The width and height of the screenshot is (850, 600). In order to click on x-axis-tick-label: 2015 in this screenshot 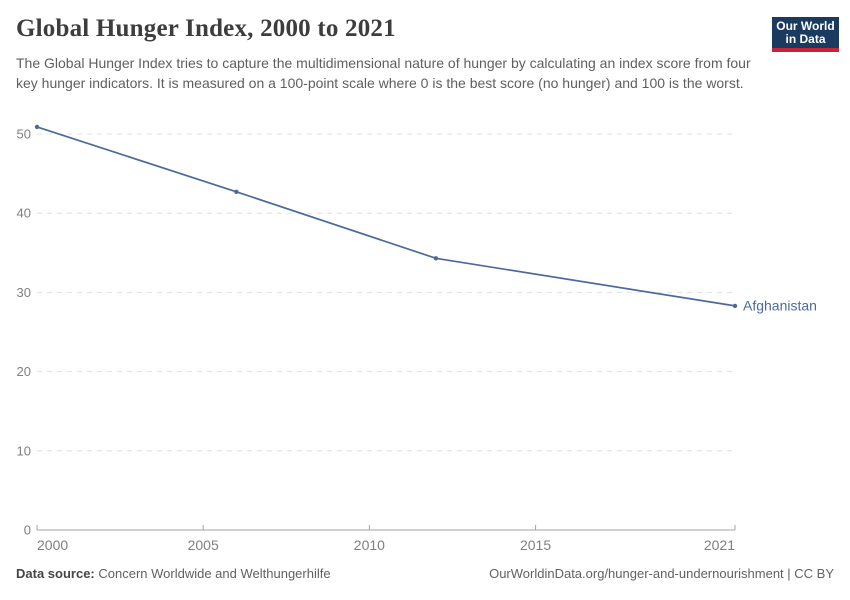, I will do `click(535, 545)`.